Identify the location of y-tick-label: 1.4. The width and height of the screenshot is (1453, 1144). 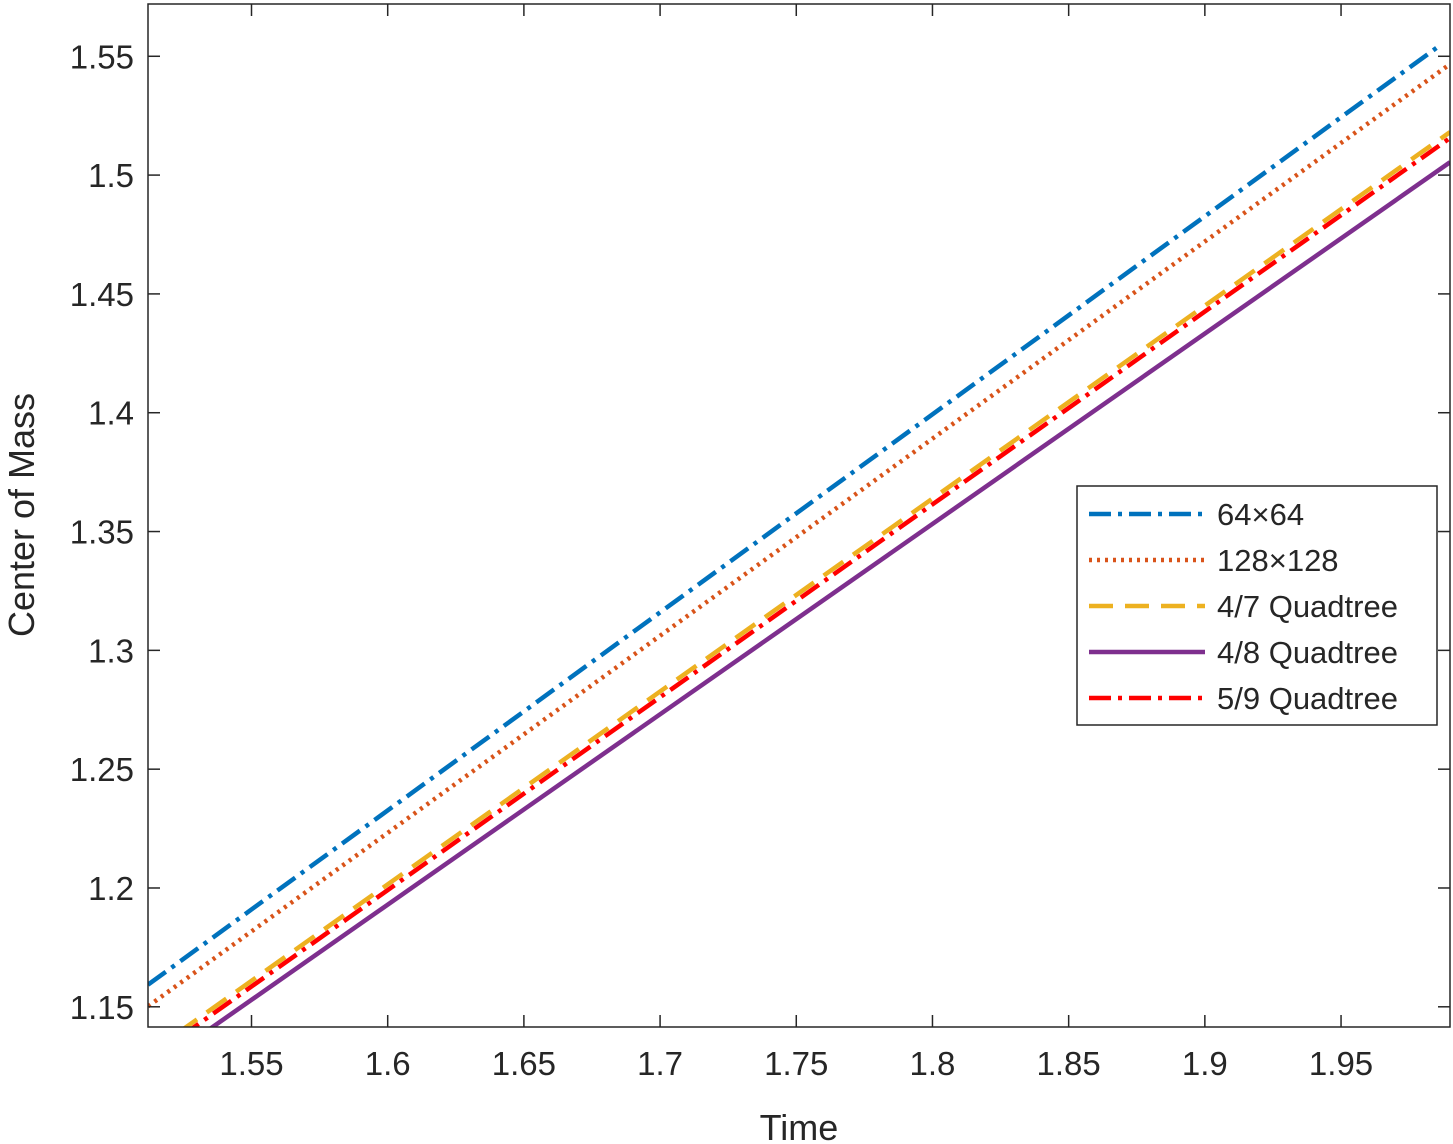
(111, 413).